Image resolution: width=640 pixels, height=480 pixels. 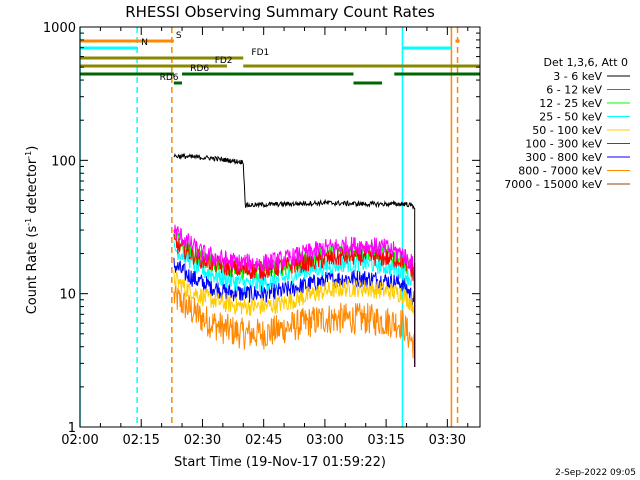 What do you see at coordinates (63, 161) in the screenshot?
I see `y-tick-label: 100` at bounding box center [63, 161].